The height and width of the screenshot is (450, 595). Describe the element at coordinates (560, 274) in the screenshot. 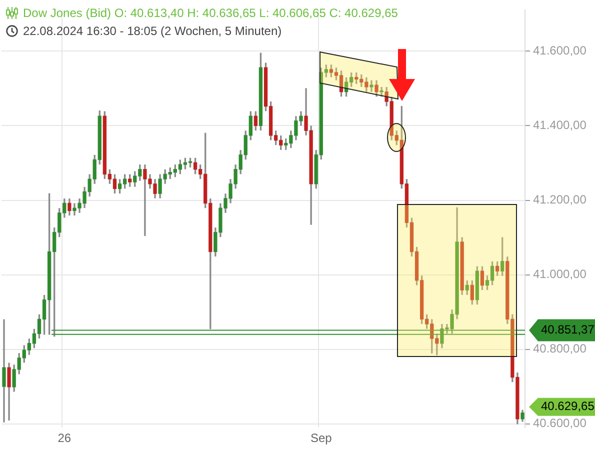

I see `y-tick-label: 41.000,00` at that location.